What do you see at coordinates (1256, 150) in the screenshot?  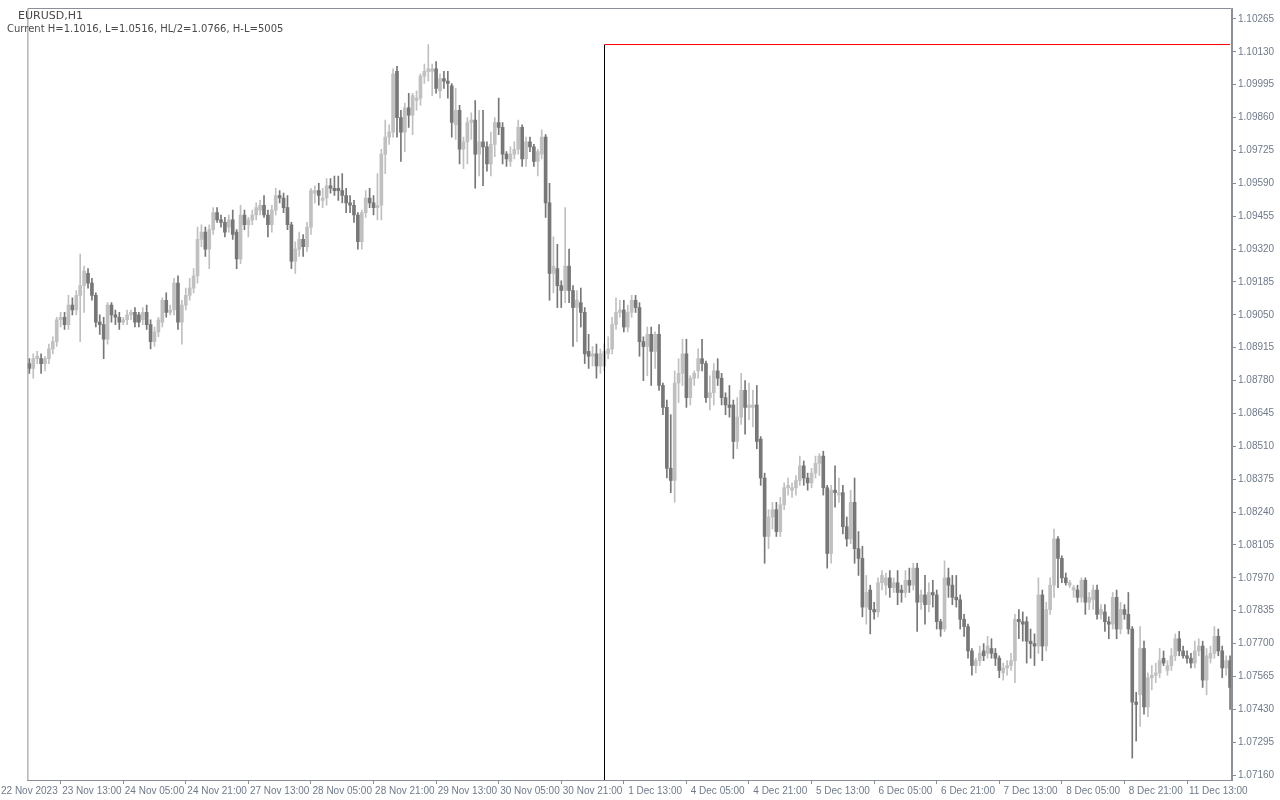 I see `y-tick-label: 1.09725` at bounding box center [1256, 150].